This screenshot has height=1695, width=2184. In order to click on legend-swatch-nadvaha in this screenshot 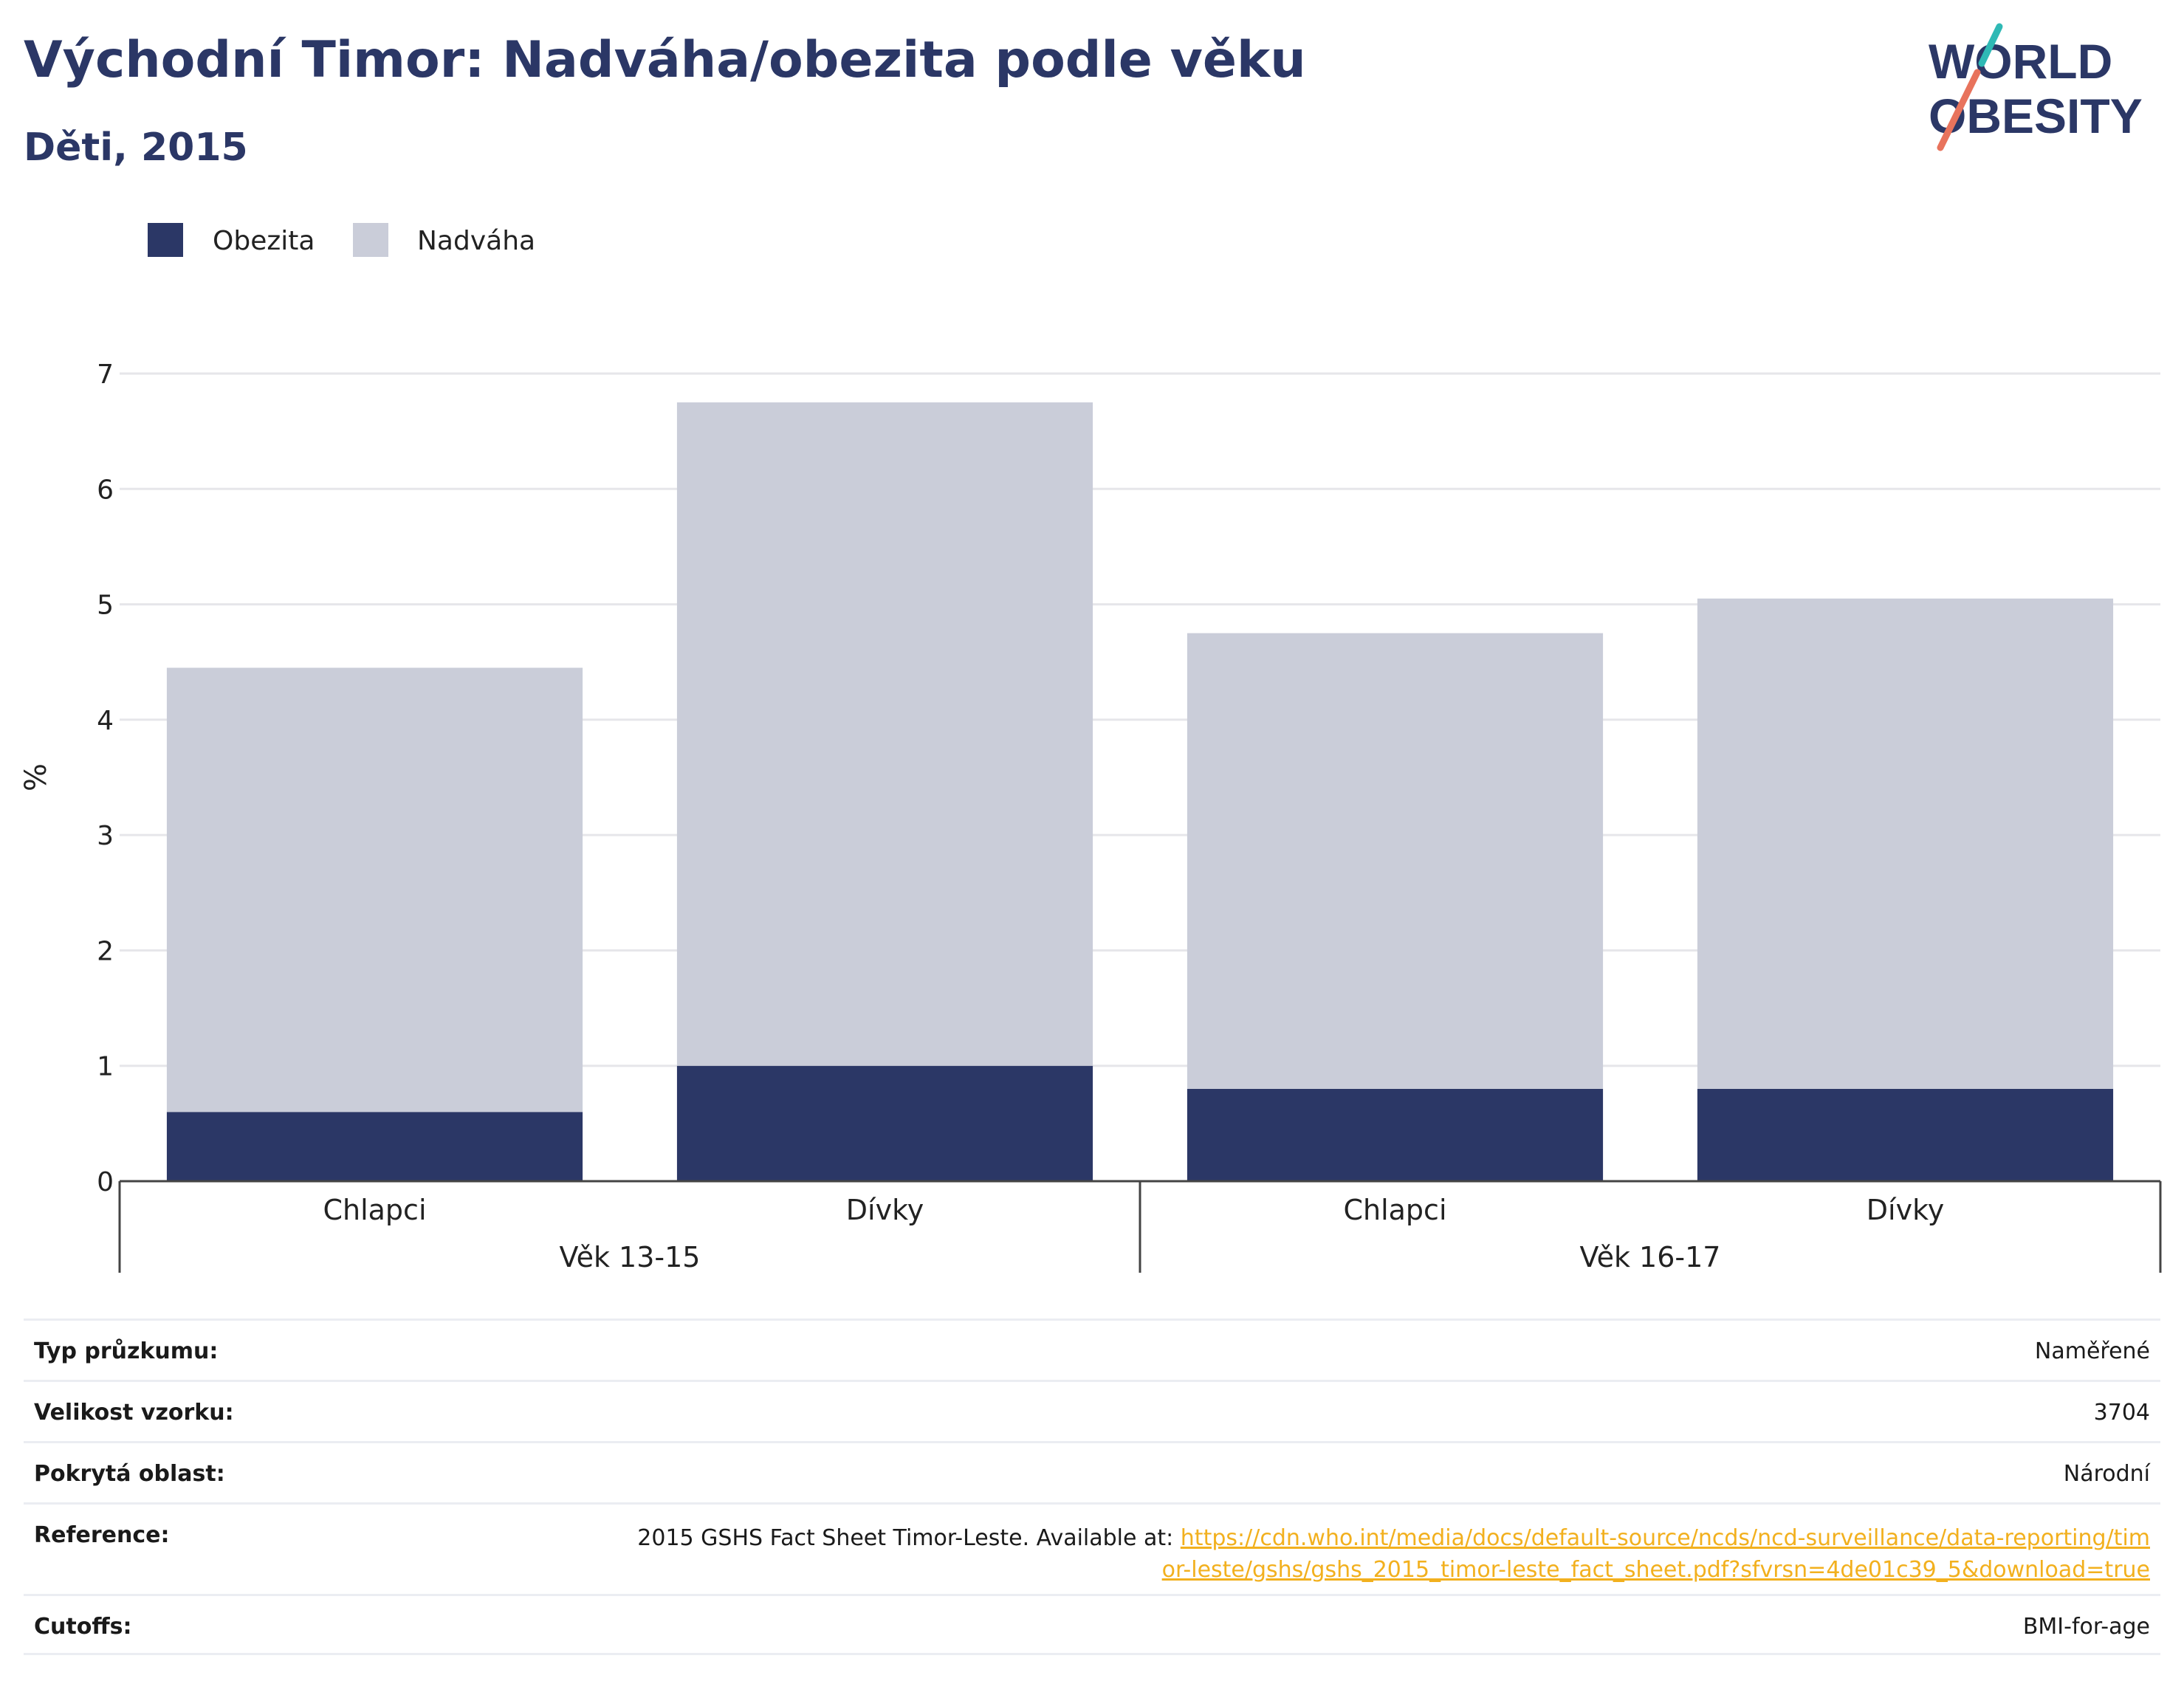, I will do `click(371, 240)`.